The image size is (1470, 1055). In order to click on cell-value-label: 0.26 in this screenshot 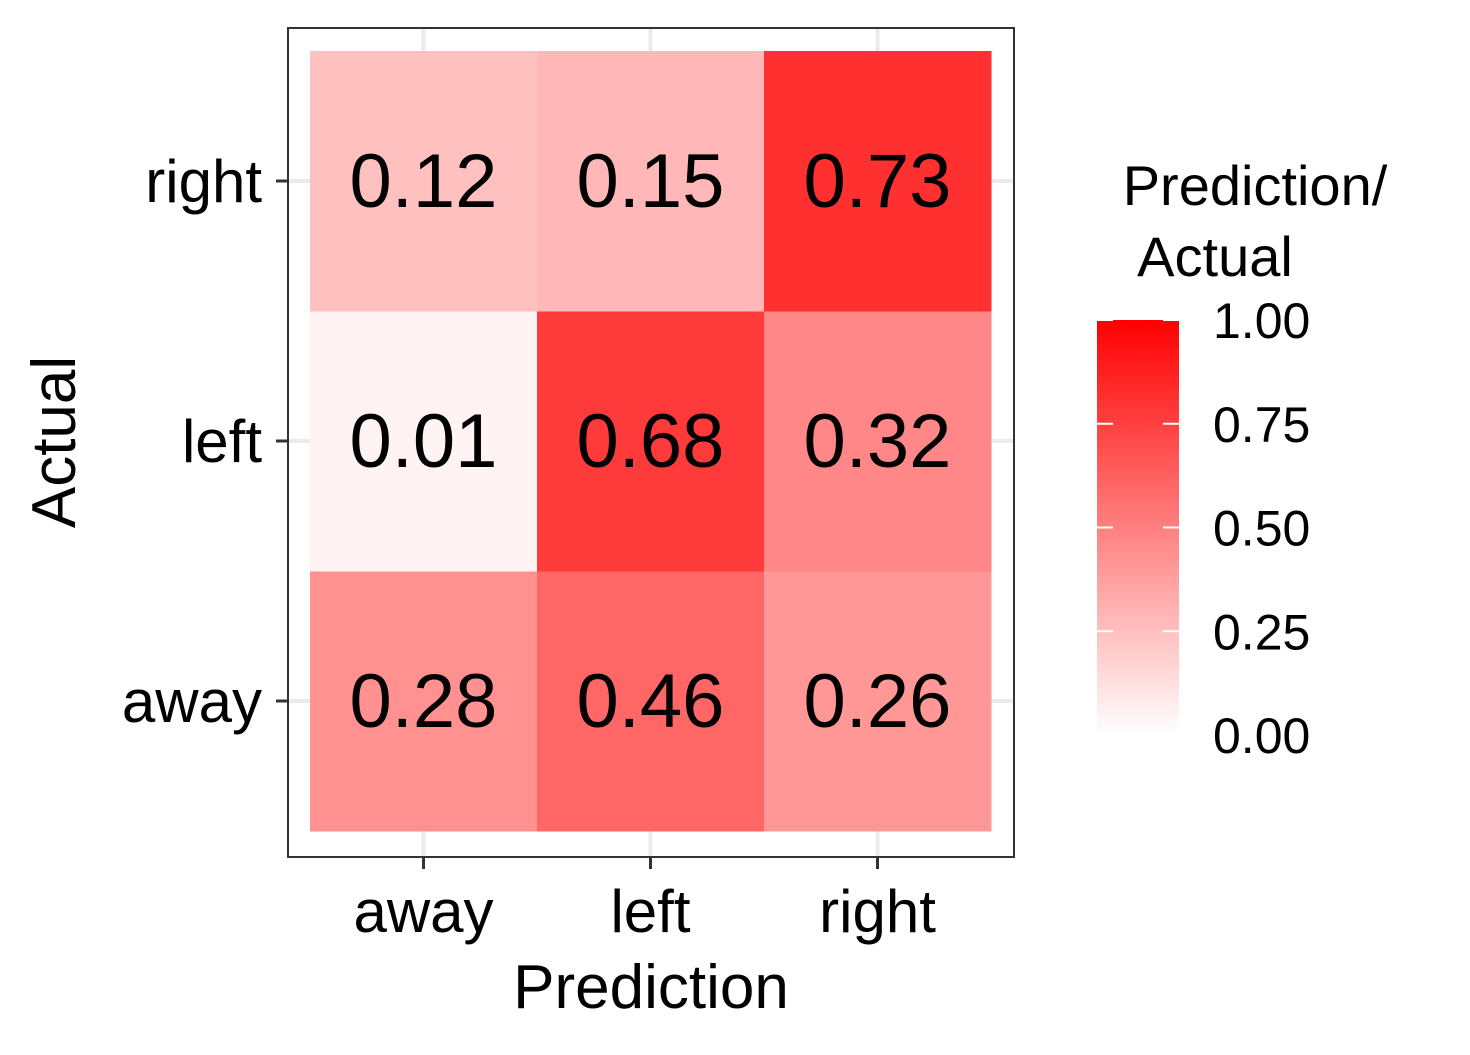, I will do `click(878, 701)`.